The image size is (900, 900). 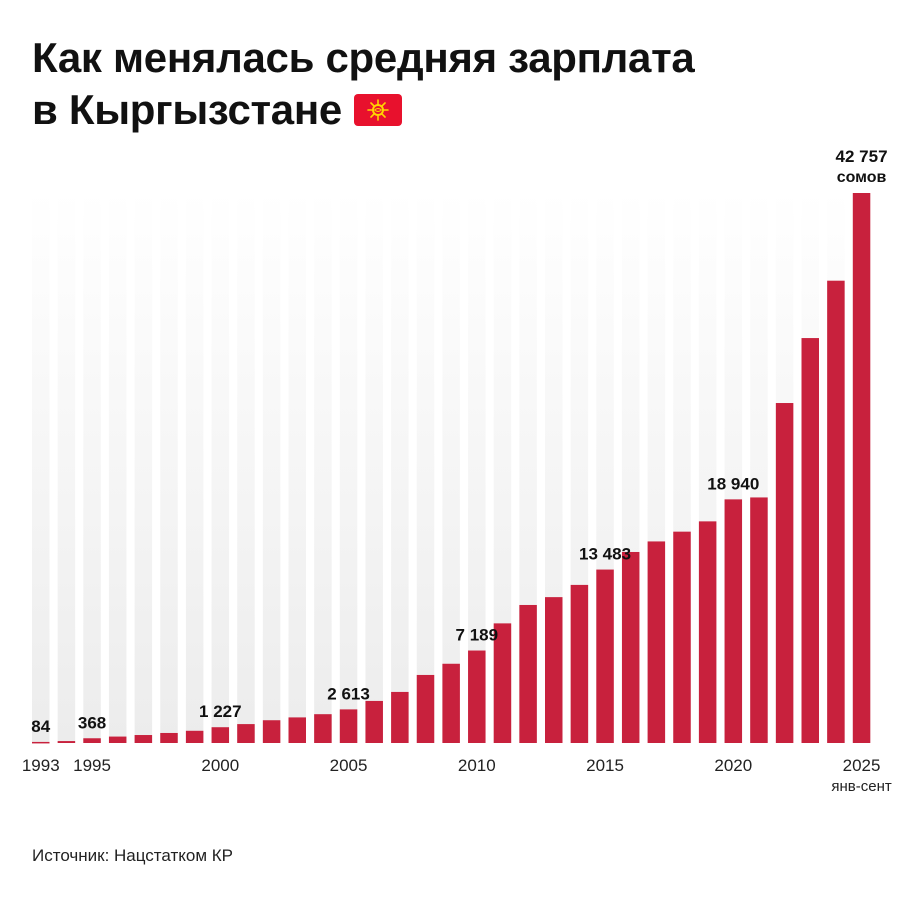 What do you see at coordinates (477, 696) in the screenshot?
I see `bar-2010` at bounding box center [477, 696].